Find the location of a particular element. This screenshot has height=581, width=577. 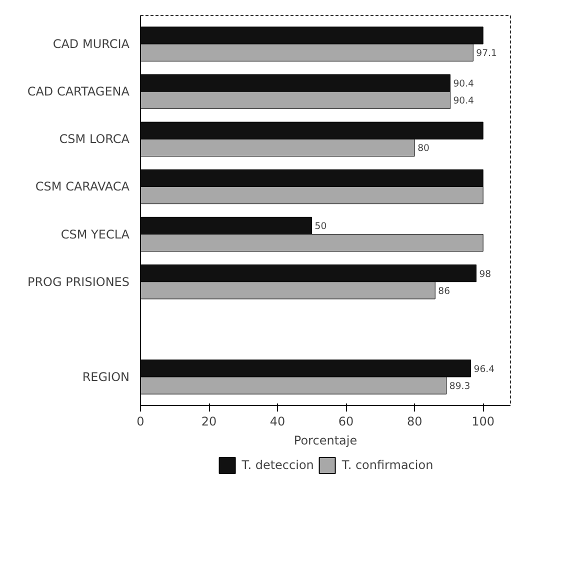

data-label: 80 is located at coordinates (424, 148).